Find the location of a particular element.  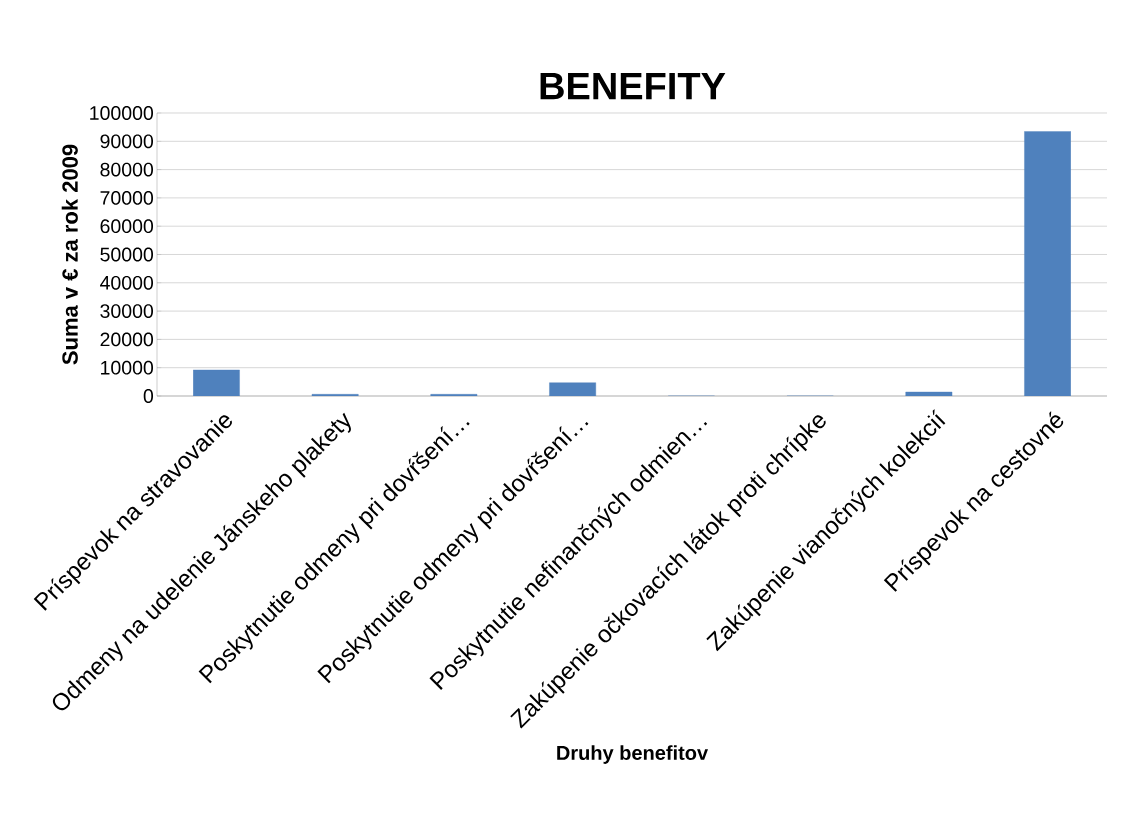

y-tick-label: 60000 is located at coordinates (127, 226).